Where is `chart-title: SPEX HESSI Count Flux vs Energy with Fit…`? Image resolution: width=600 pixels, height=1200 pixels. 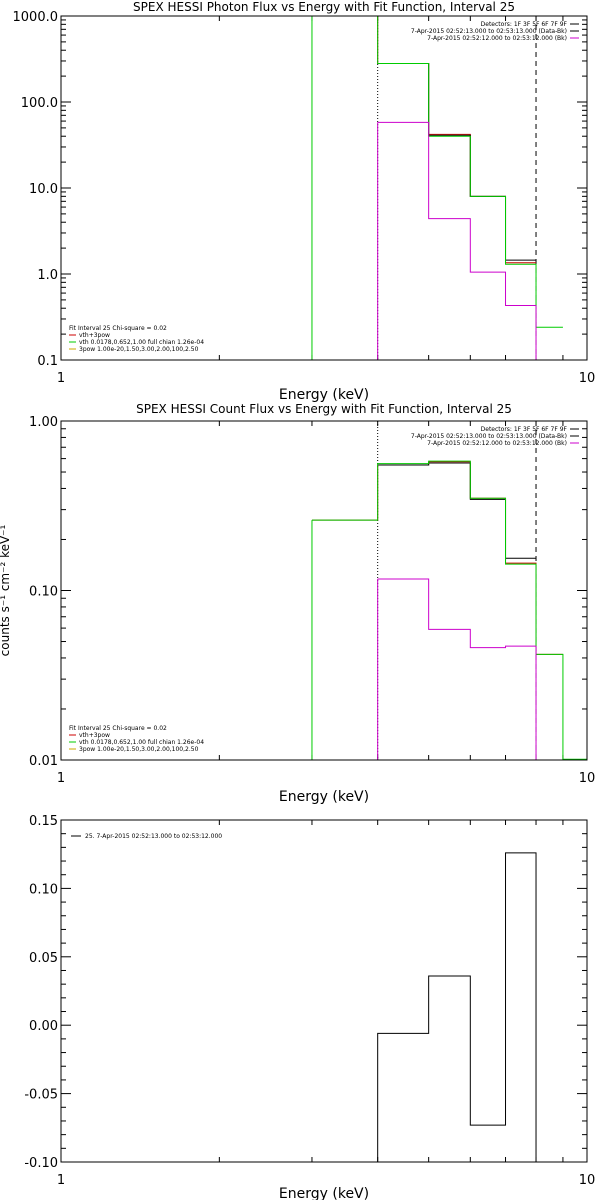
chart-title: SPEX HESSI Count Flux vs Energy with Fit… is located at coordinates (324, 409).